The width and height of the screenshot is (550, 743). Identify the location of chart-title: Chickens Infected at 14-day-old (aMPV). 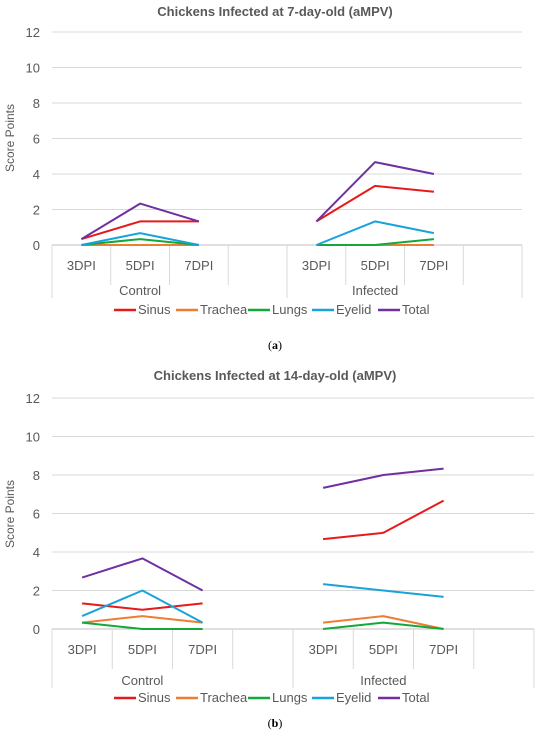
(275, 375).